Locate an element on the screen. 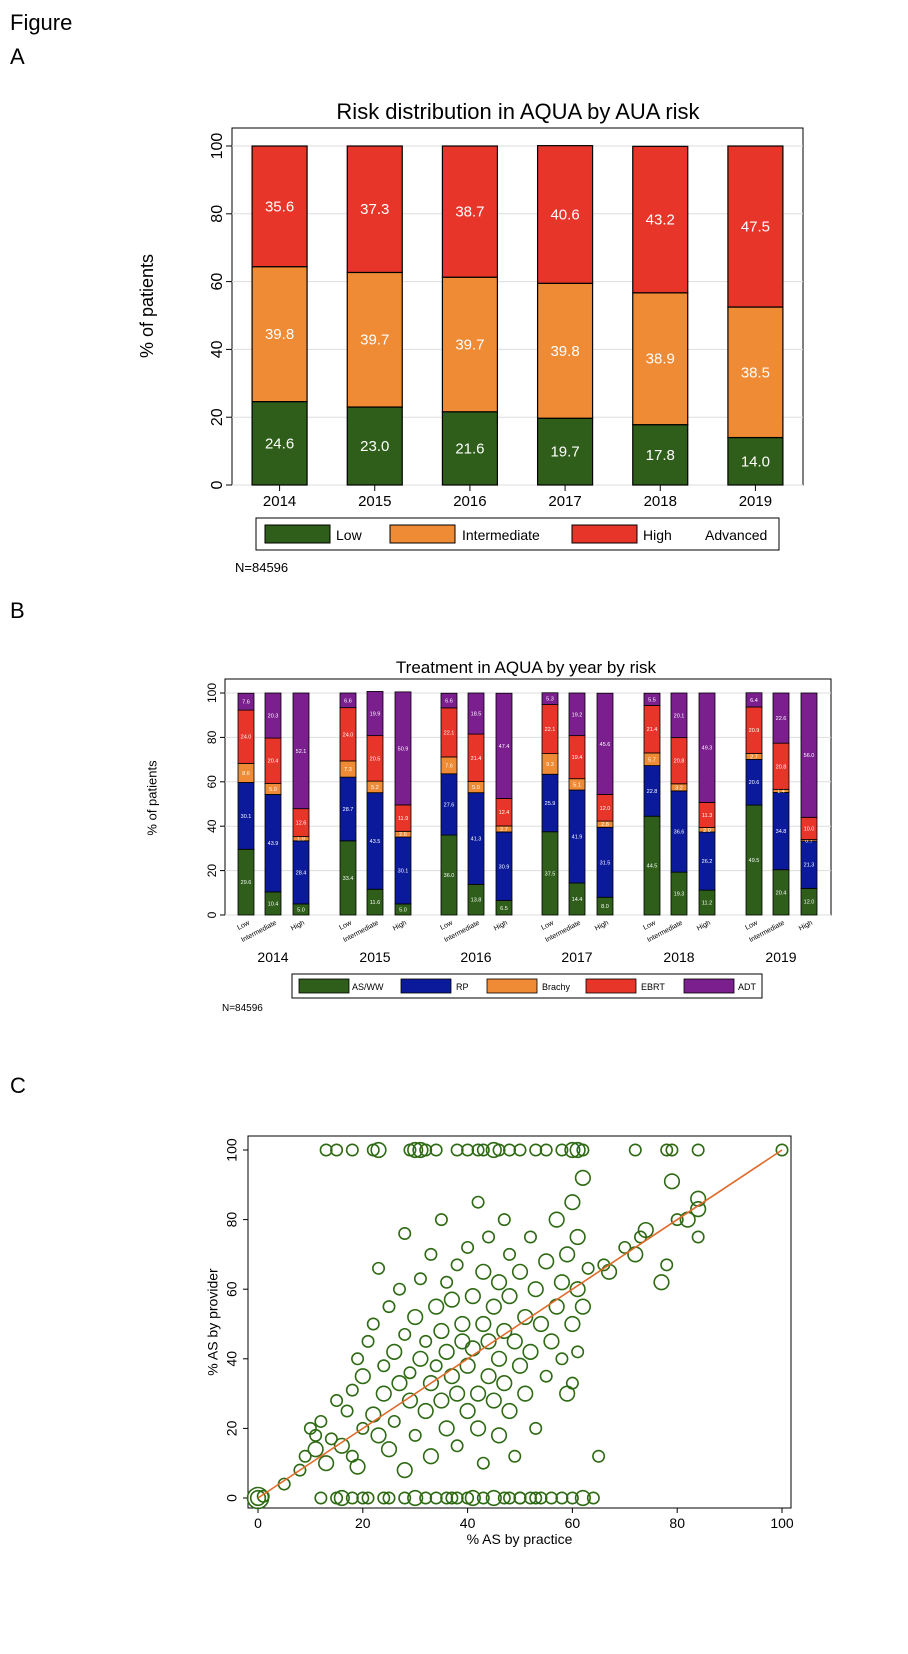 This screenshot has height=1654, width=908. bar-value-label: 47.4 is located at coordinates (504, 747).